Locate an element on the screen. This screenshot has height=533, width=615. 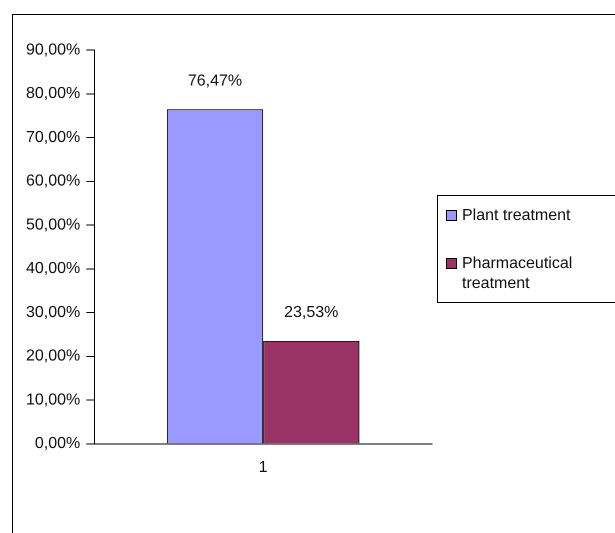
y-tick-label: 40,00% is located at coordinates (53, 269).